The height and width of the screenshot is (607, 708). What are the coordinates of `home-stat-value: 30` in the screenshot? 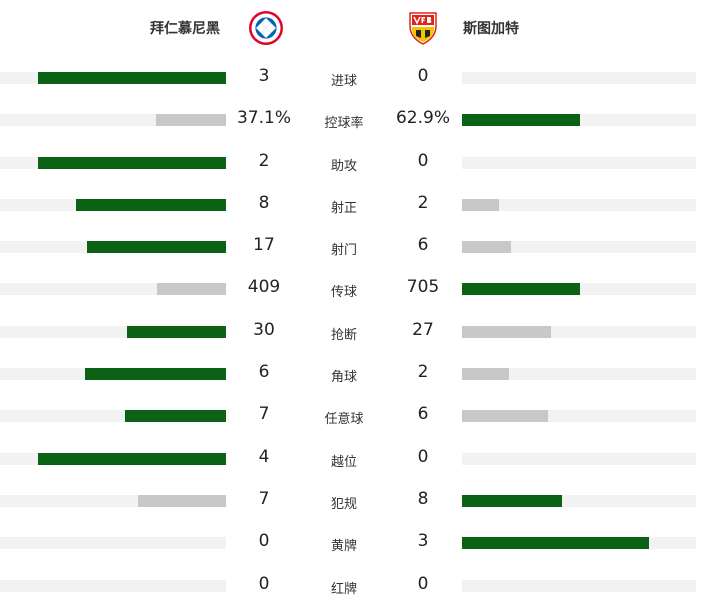 It's located at (264, 329).